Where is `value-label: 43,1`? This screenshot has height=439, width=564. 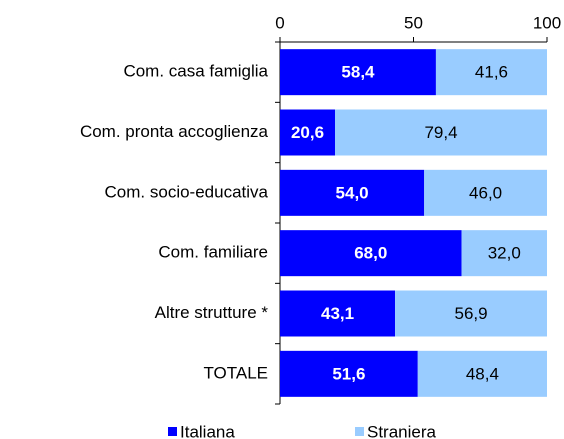 value-label: 43,1 is located at coordinates (337, 313).